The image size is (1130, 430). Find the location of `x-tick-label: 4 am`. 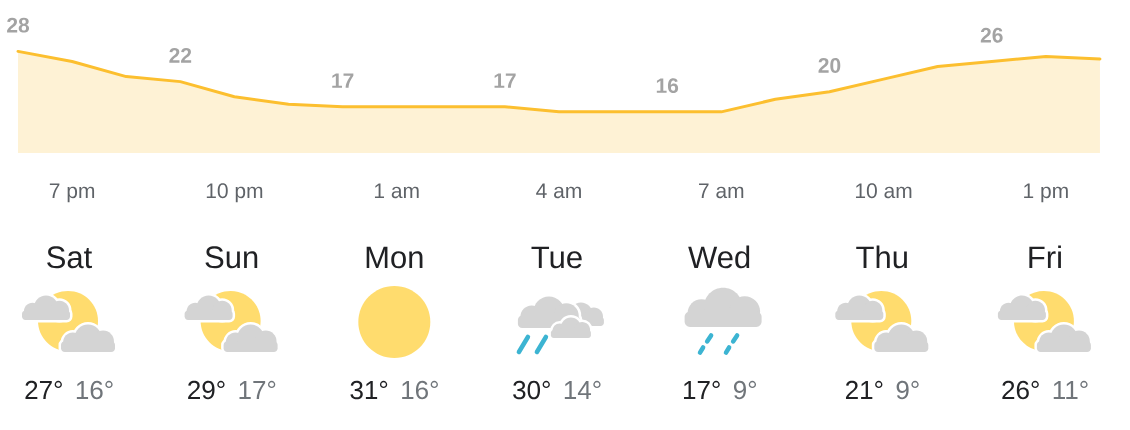

x-tick-label: 4 am is located at coordinates (558, 191).